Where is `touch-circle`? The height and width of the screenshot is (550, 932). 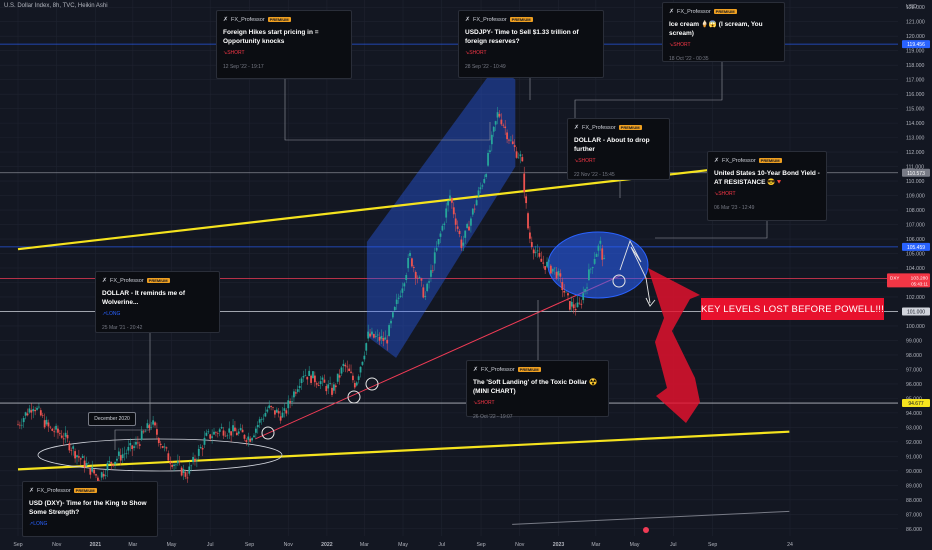 touch-circle is located at coordinates (354, 397).